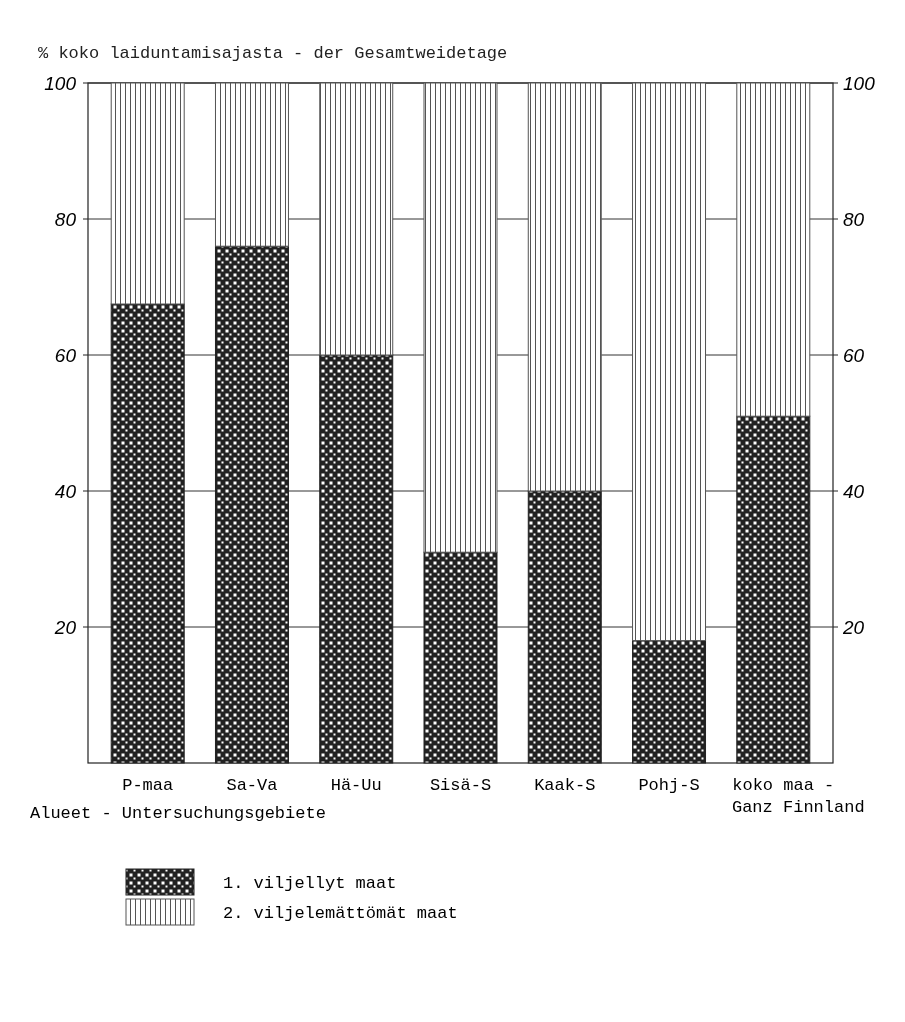  What do you see at coordinates (854, 355) in the screenshot?
I see `y2-tick-label: 60` at bounding box center [854, 355].